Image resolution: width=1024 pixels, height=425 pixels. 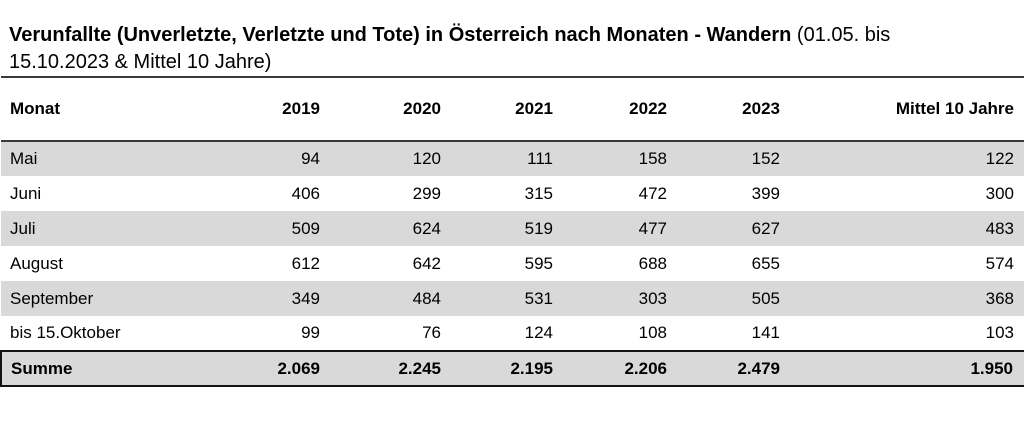 What do you see at coordinates (512, 333) in the screenshot?
I see `table-row-oktober: bis 15.Oktober 99 76 124 108 141 103` at bounding box center [512, 333].